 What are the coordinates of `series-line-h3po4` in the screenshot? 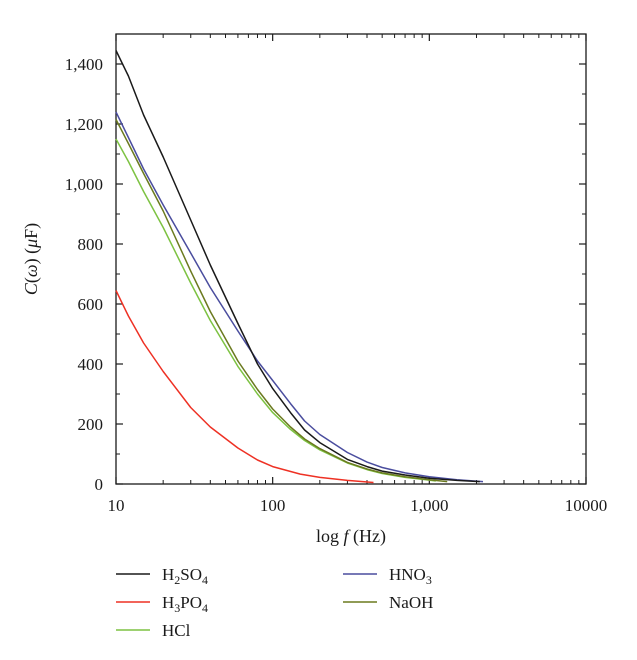 It's located at (244, 387).